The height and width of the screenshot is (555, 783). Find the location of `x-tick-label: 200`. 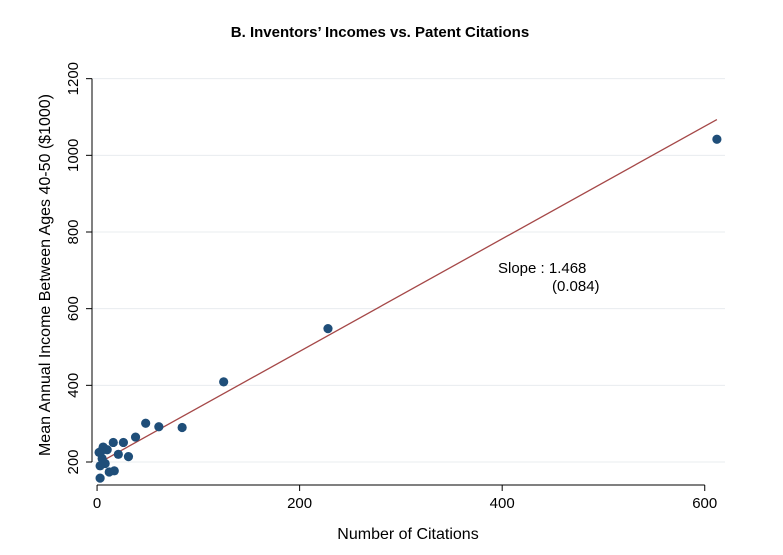

x-tick-label: 200 is located at coordinates (299, 503).